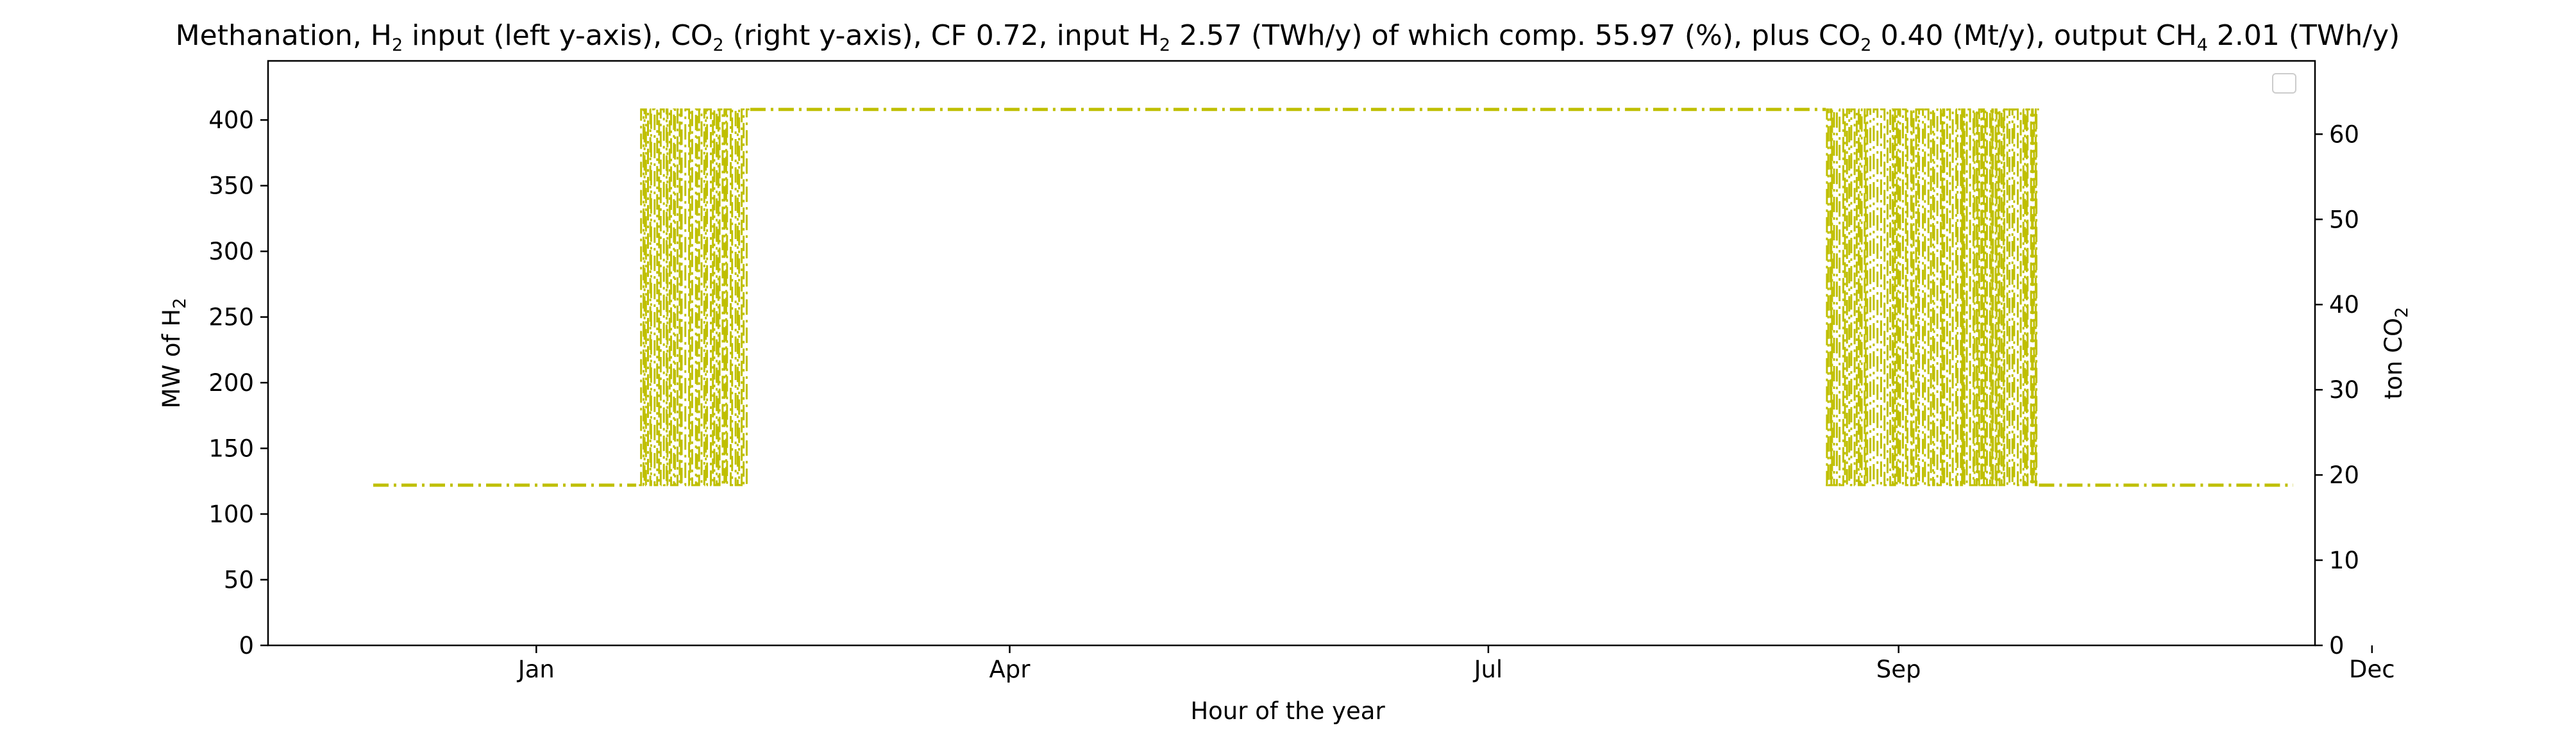 Image resolution: width=2576 pixels, height=746 pixels. I want to click on y-left-label-sub: 2, so click(180, 303).